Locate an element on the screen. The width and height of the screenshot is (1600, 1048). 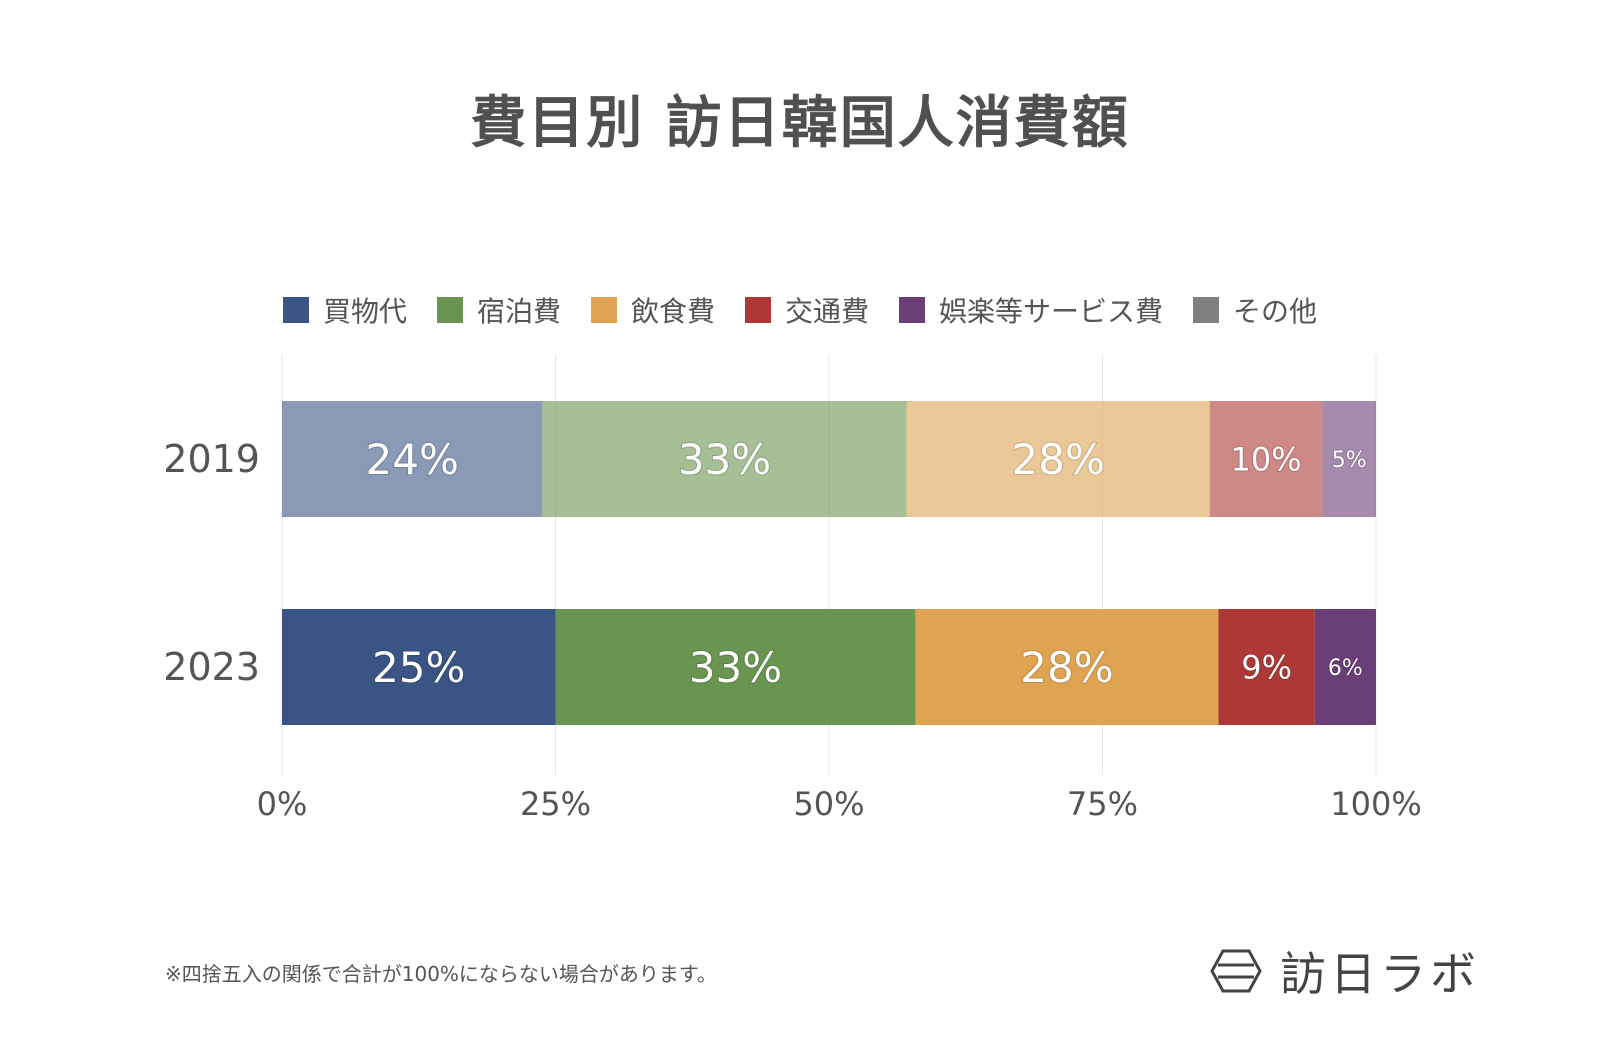
data-label: 24% is located at coordinates (412, 459).